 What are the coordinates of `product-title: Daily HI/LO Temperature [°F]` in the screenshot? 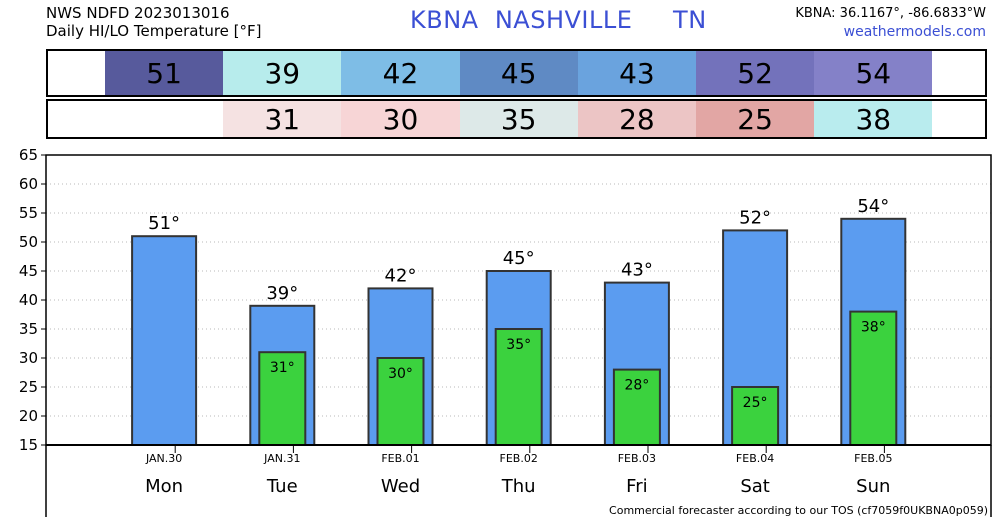 It's located at (154, 31).